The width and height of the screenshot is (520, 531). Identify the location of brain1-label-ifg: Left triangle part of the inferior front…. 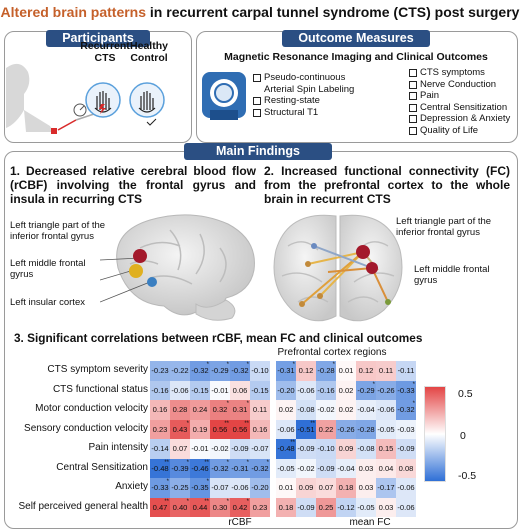
(58, 231).